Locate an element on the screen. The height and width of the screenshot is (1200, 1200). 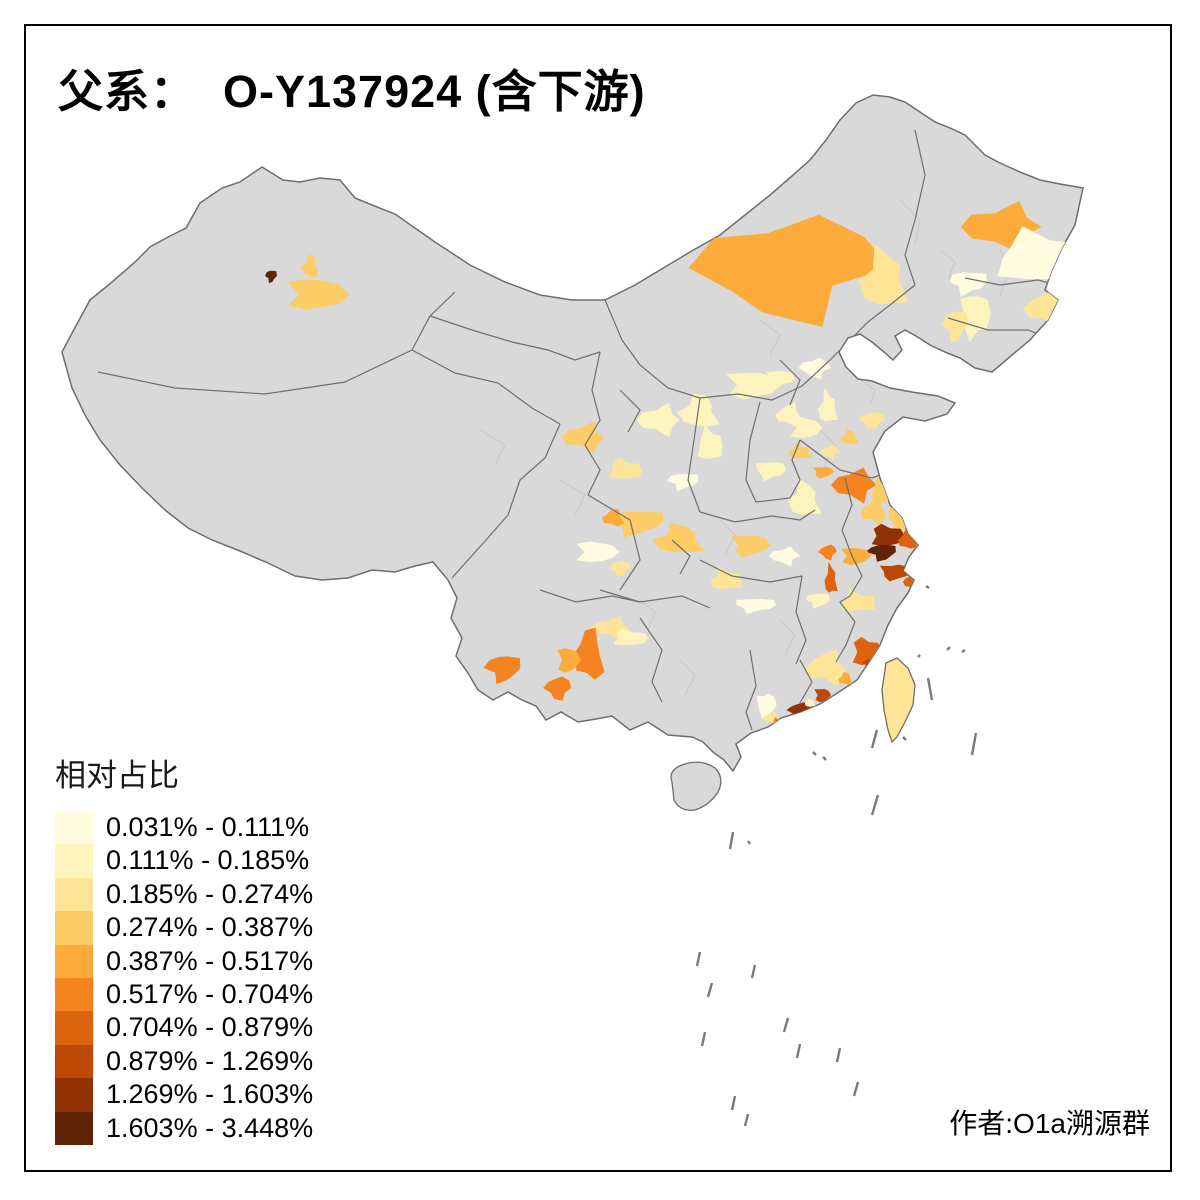
hainan-island is located at coordinates (696, 786).